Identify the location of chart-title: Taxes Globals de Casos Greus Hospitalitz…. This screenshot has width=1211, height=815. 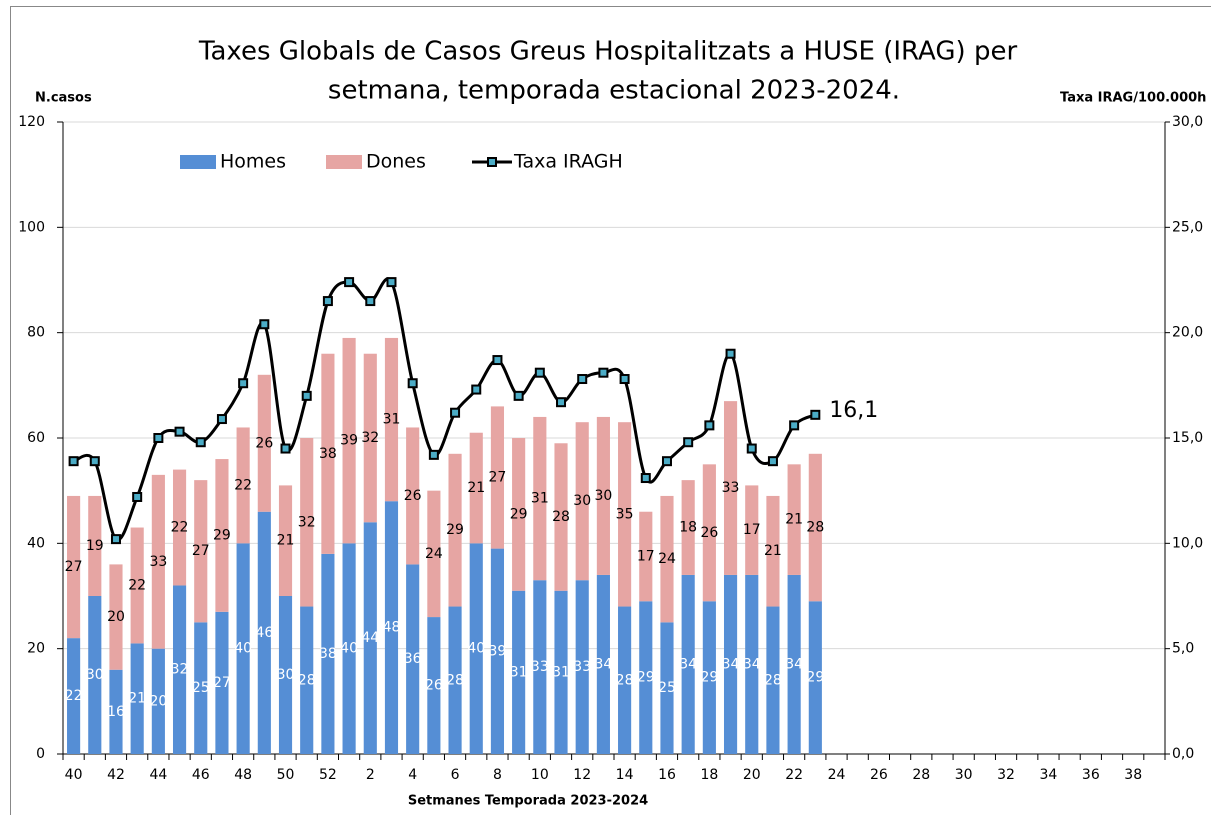
(608, 52).